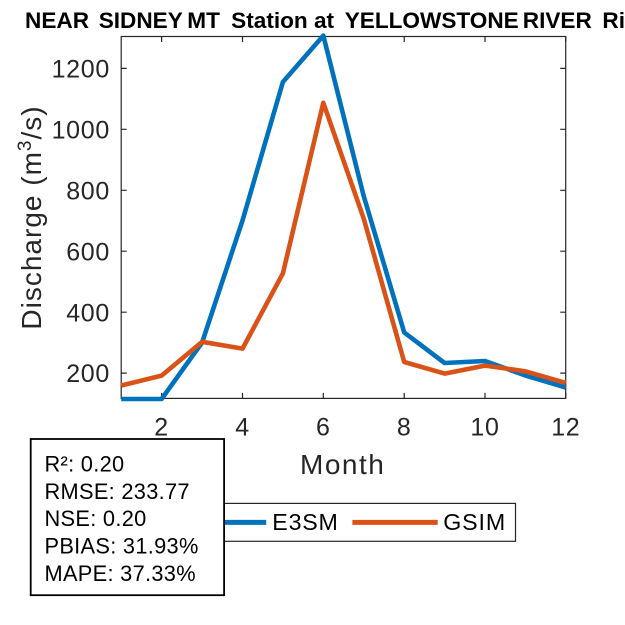 This screenshot has width=625, height=625. I want to click on svg-text: 12, so click(565, 428).